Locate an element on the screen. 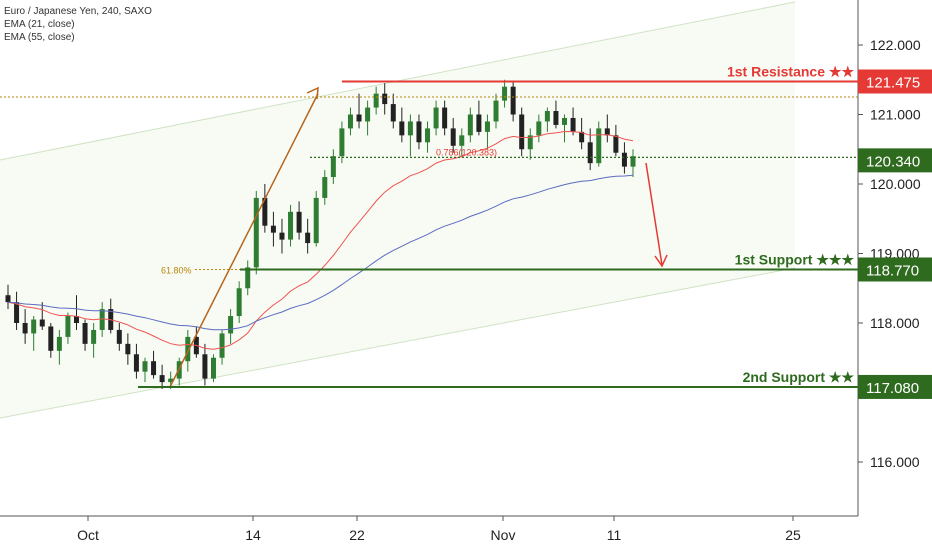 This screenshot has width=932, height=555. fib-618-label: 61.80% is located at coordinates (176, 270).